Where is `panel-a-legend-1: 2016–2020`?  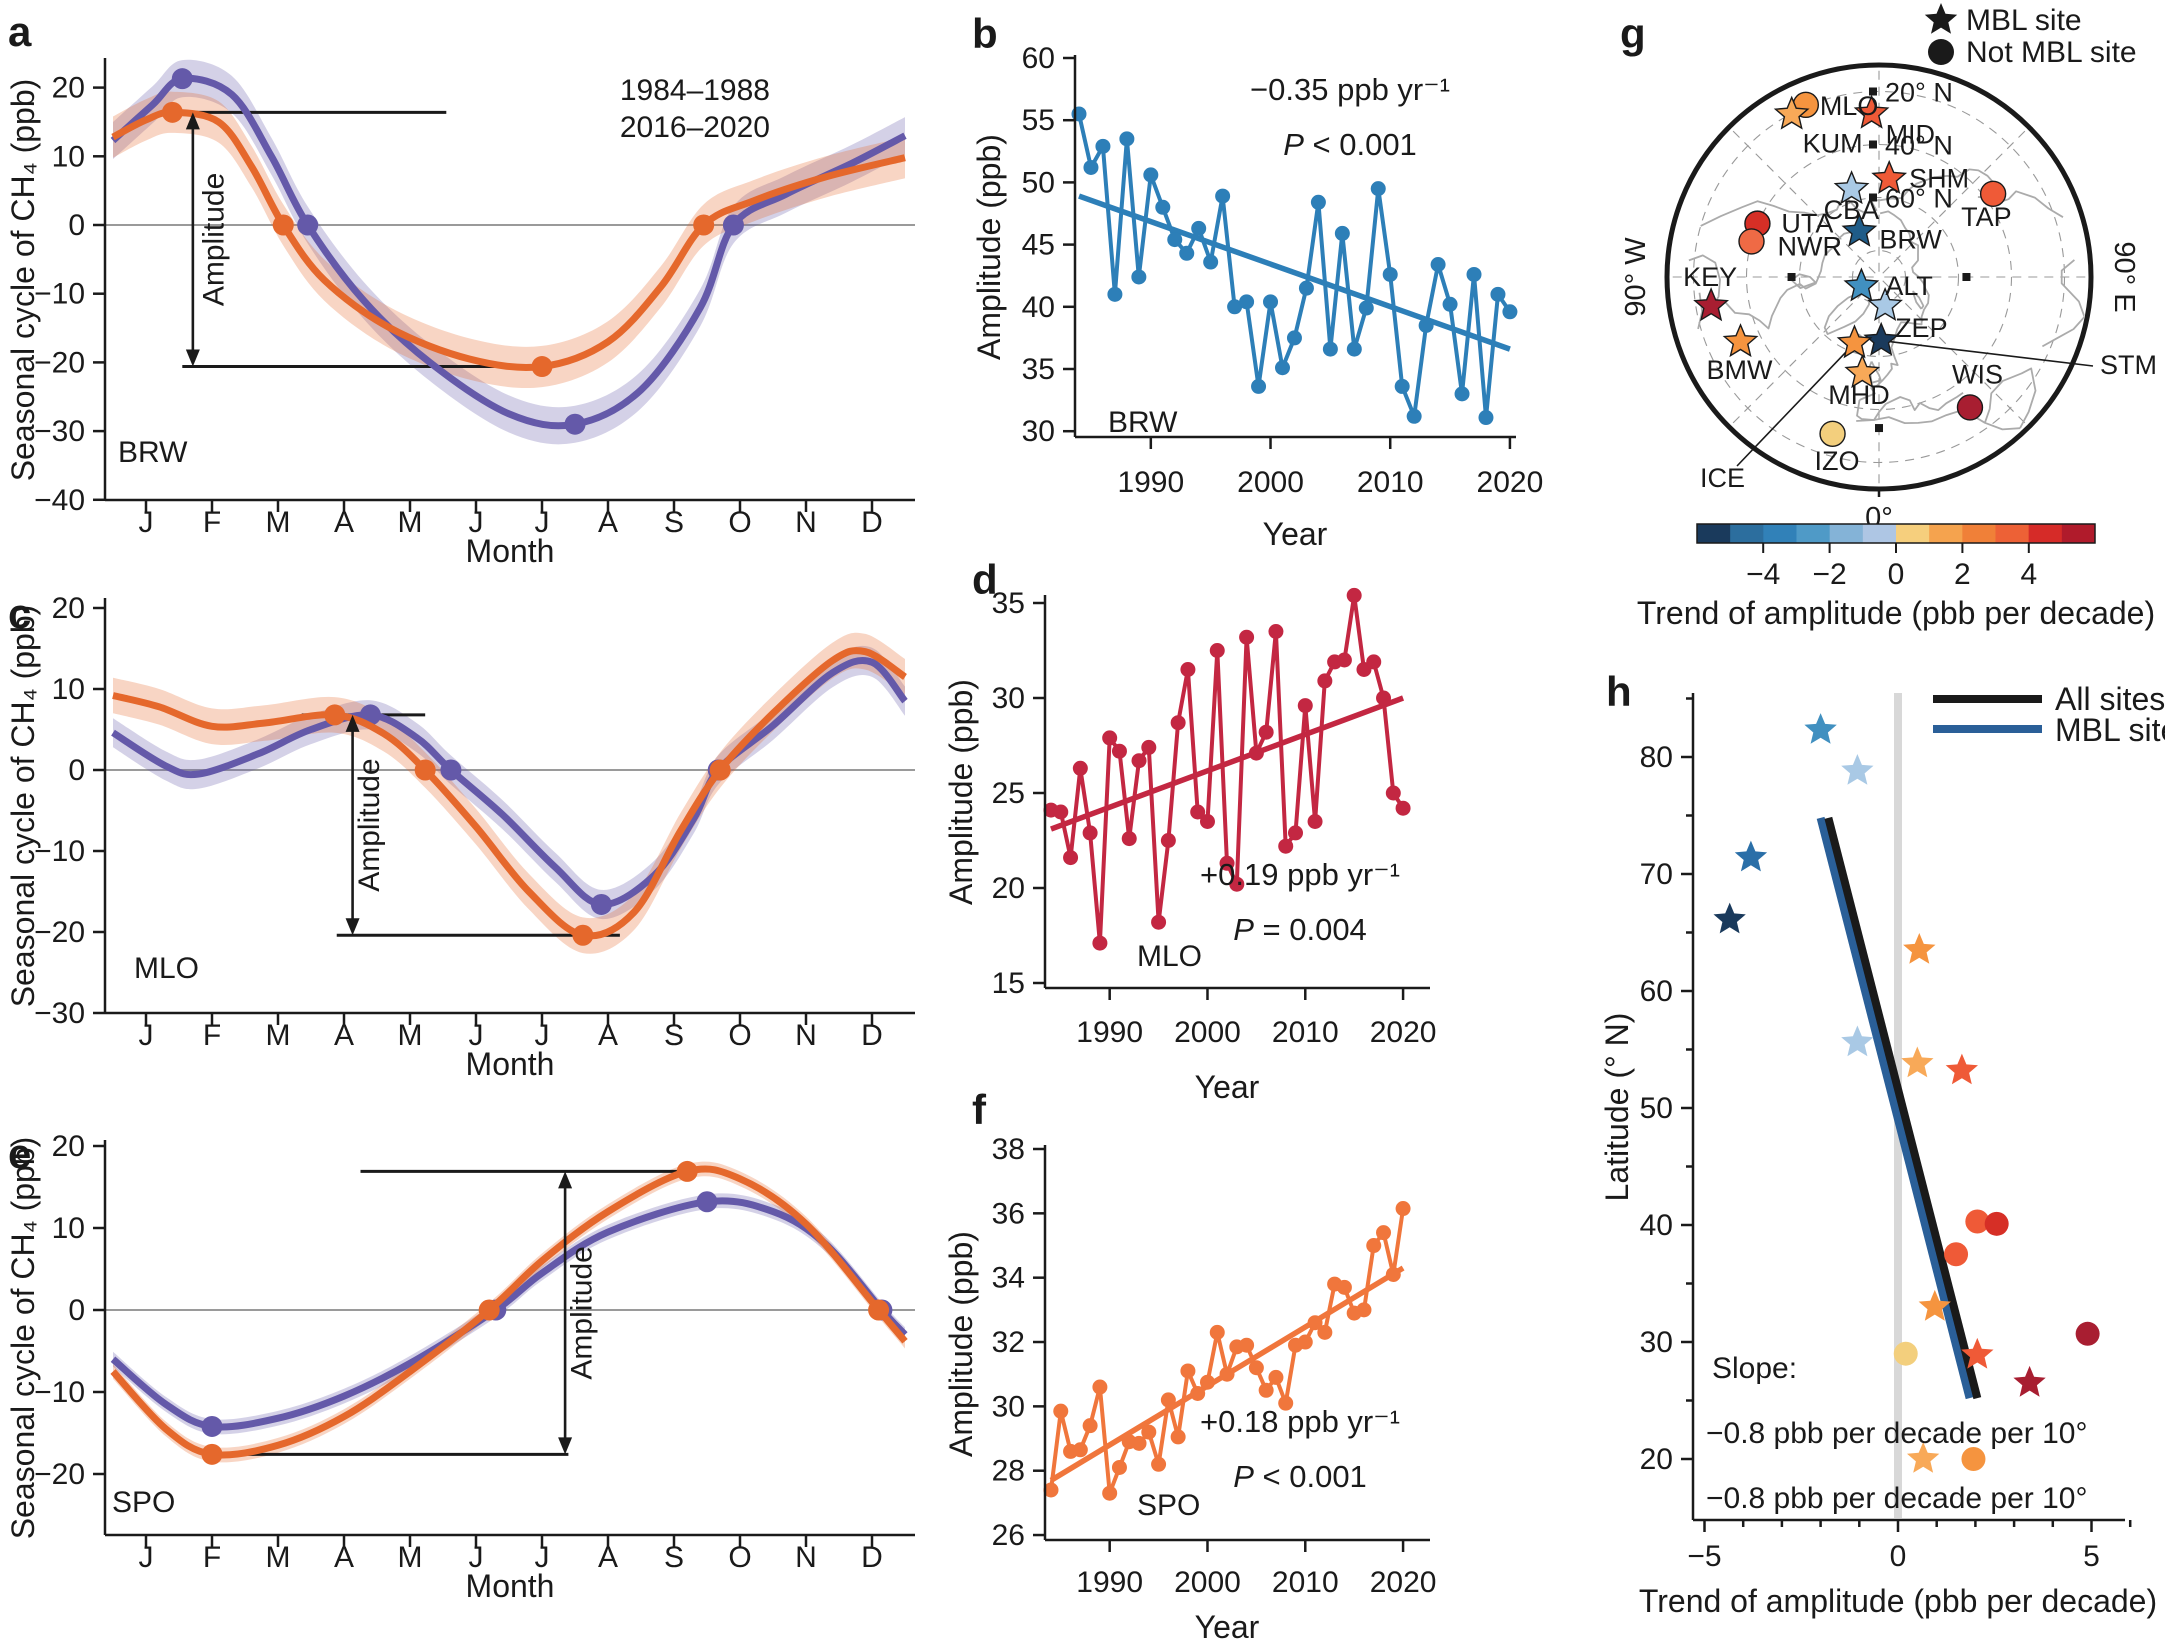
panel-a-legend-1: 2016–2020 is located at coordinates (695, 127).